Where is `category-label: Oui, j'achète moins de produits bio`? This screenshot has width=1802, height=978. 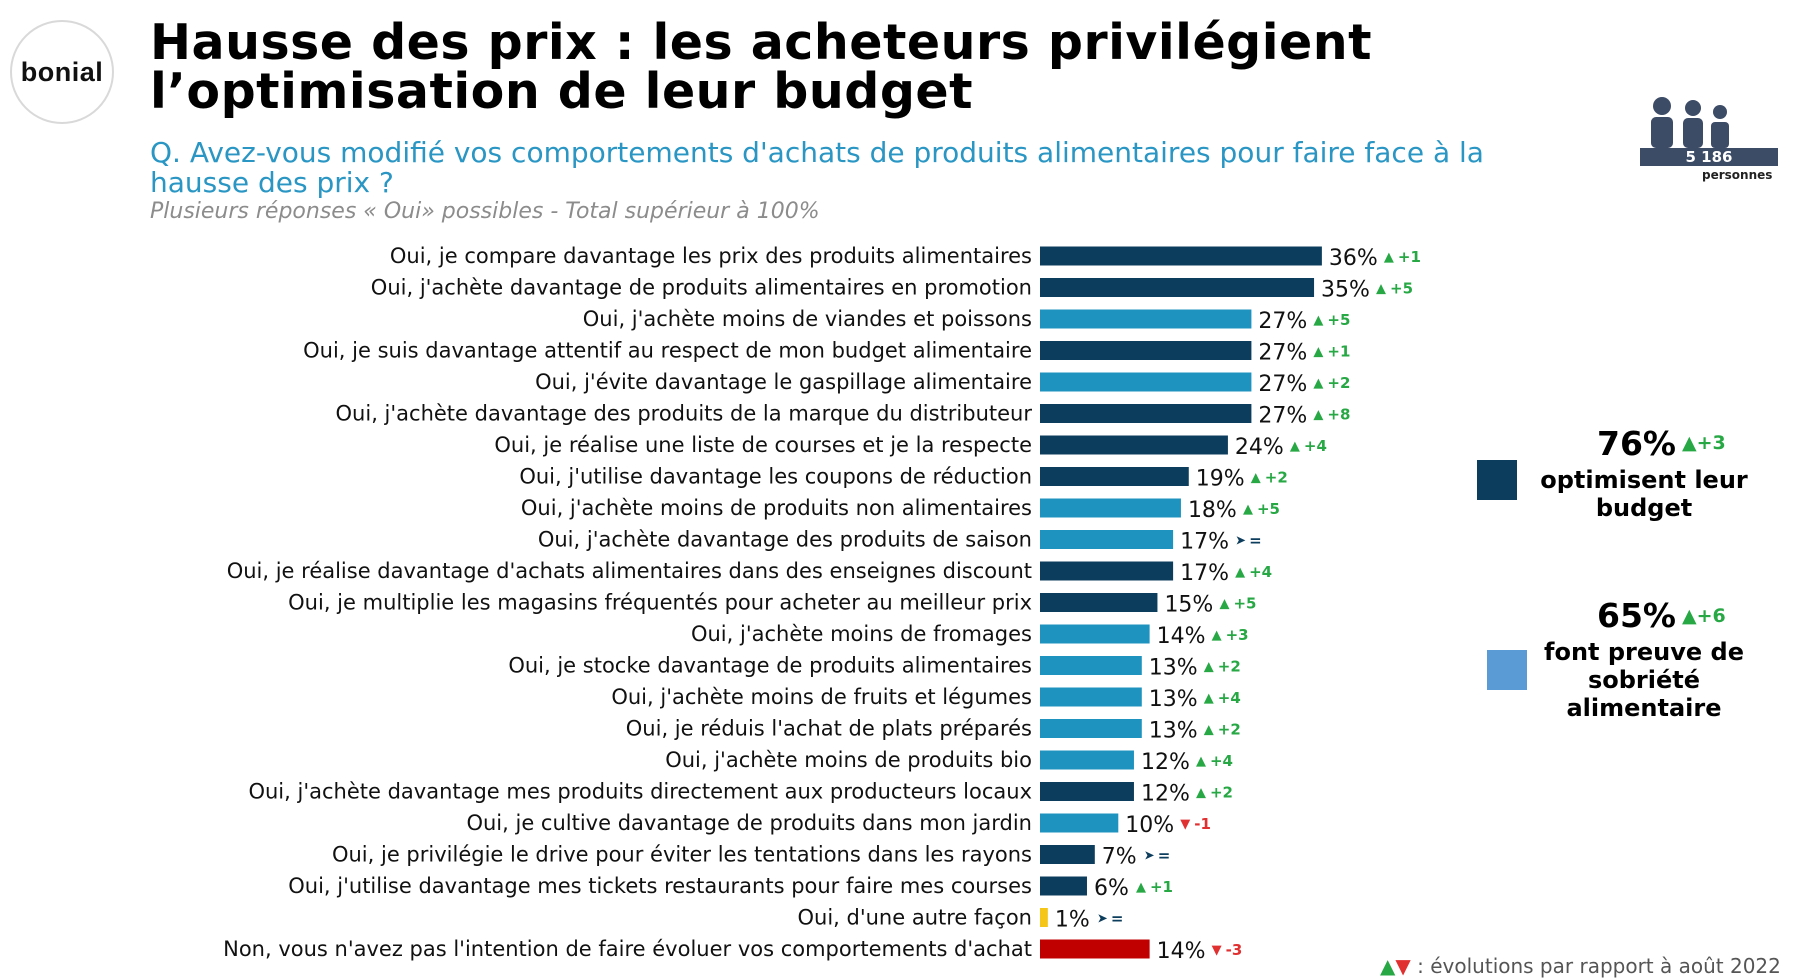
category-label: Oui, j'achète moins de produits bio is located at coordinates (848, 760).